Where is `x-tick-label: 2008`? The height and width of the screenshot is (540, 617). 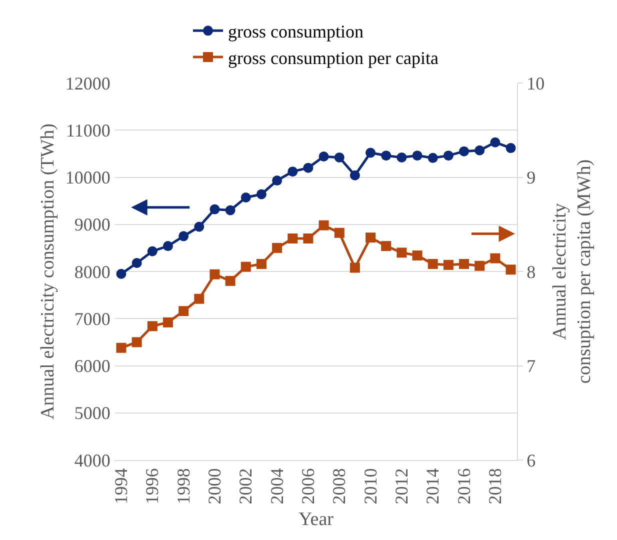 x-tick-label: 2008 is located at coordinates (339, 486).